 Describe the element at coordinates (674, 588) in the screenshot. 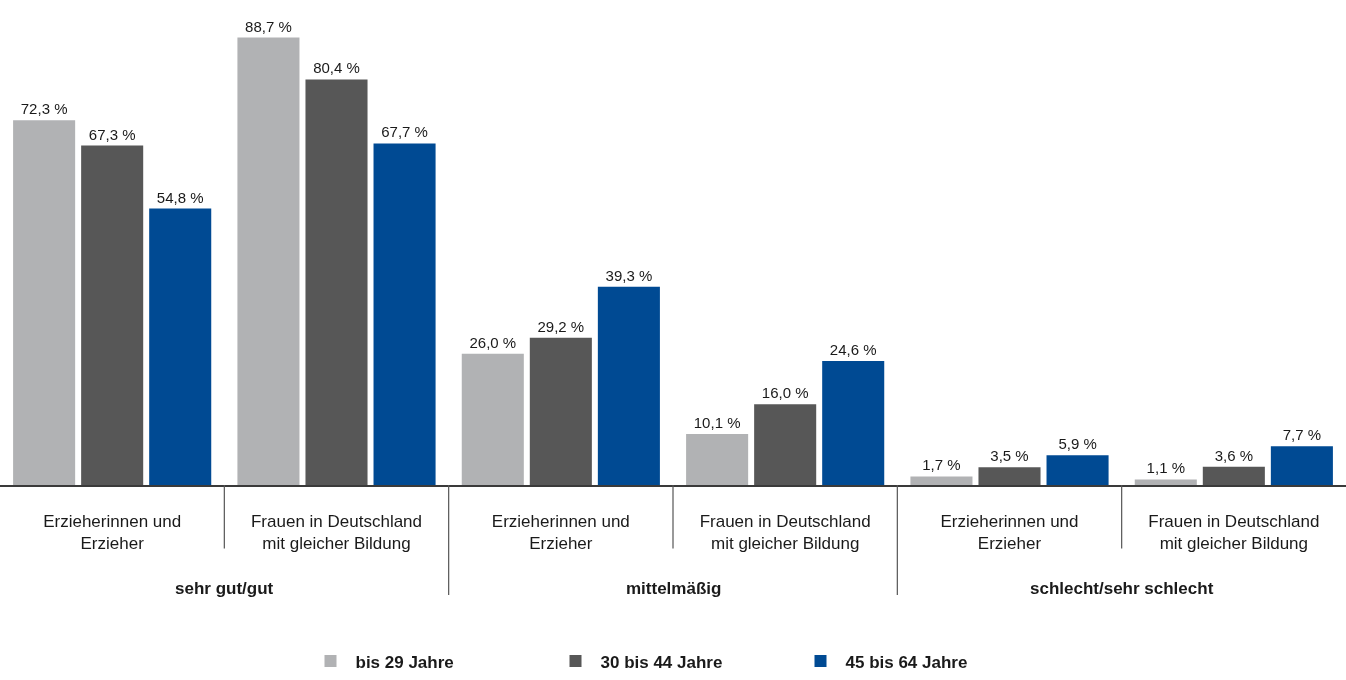

I see `text: mittelmäßig` at that location.